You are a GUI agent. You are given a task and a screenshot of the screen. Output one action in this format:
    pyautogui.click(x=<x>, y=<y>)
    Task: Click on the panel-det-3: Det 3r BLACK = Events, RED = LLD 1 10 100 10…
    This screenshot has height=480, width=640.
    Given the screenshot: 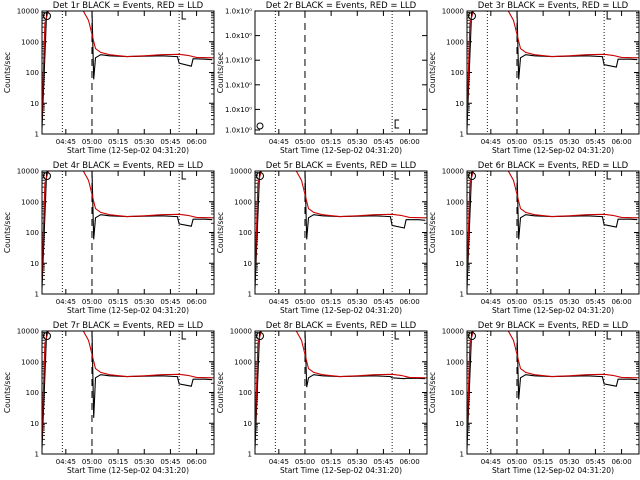 What is the action you would take?
    pyautogui.click(x=534, y=78)
    